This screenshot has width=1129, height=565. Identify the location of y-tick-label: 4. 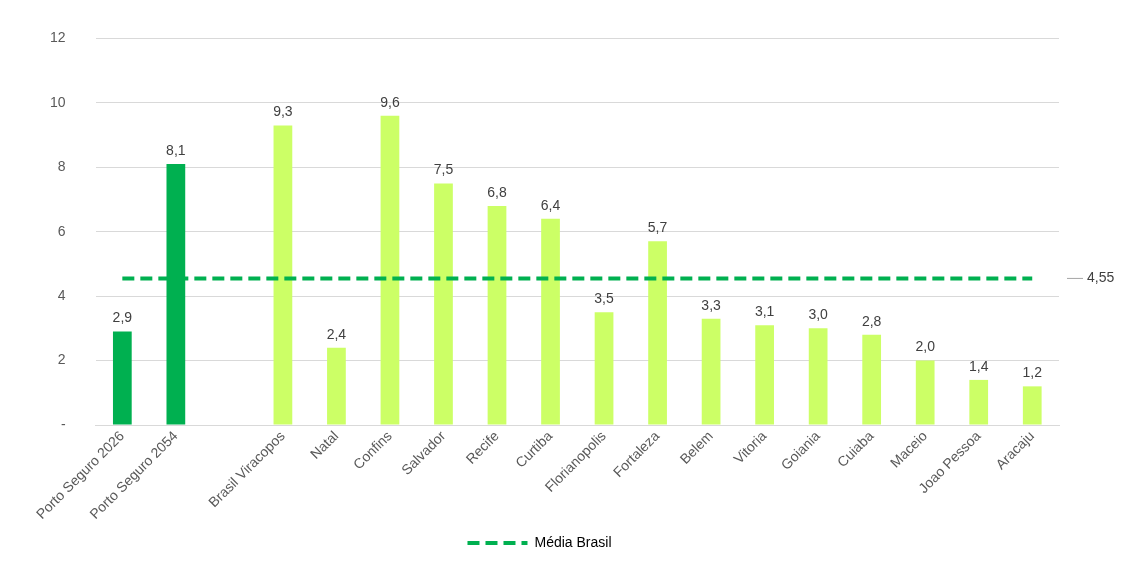
(61, 295).